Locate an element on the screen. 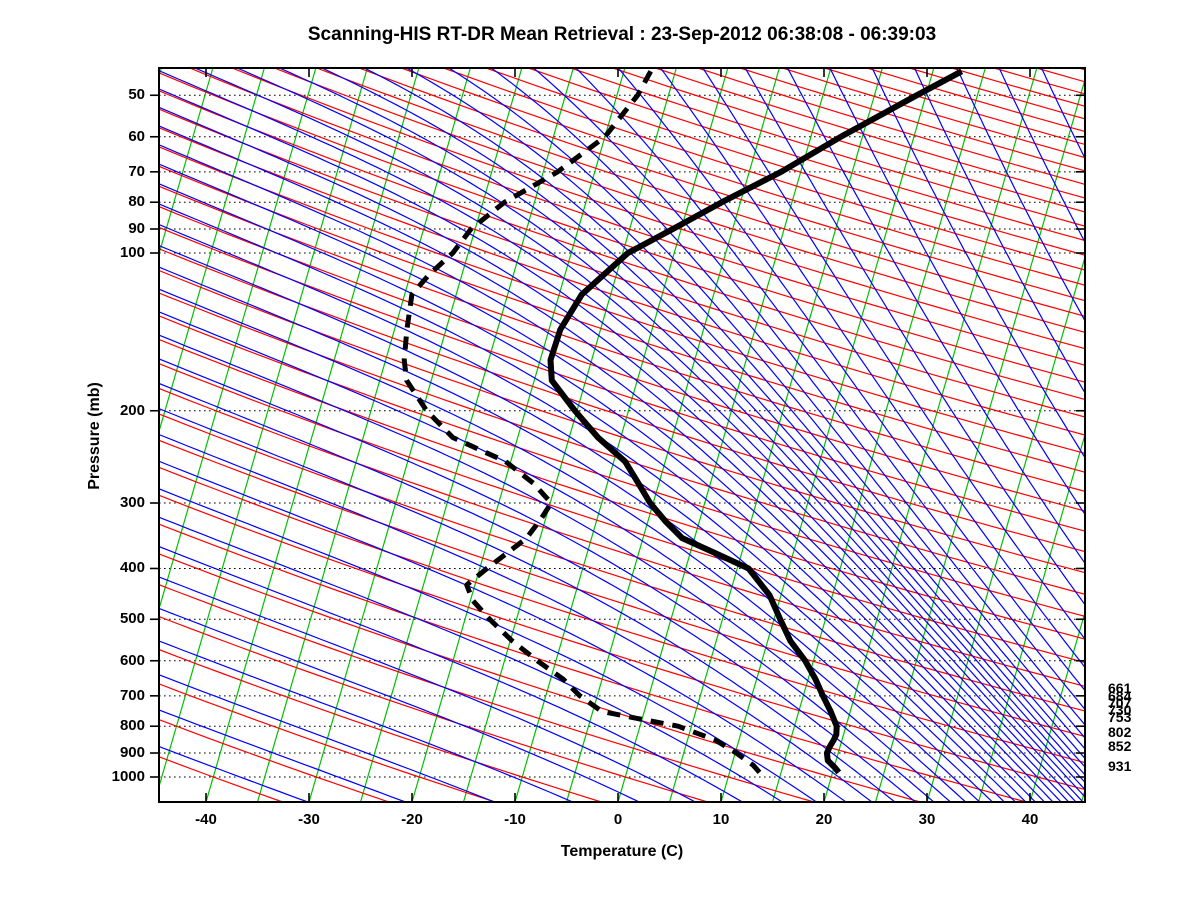  pressure-tick-label: 900 is located at coordinates (132, 753).